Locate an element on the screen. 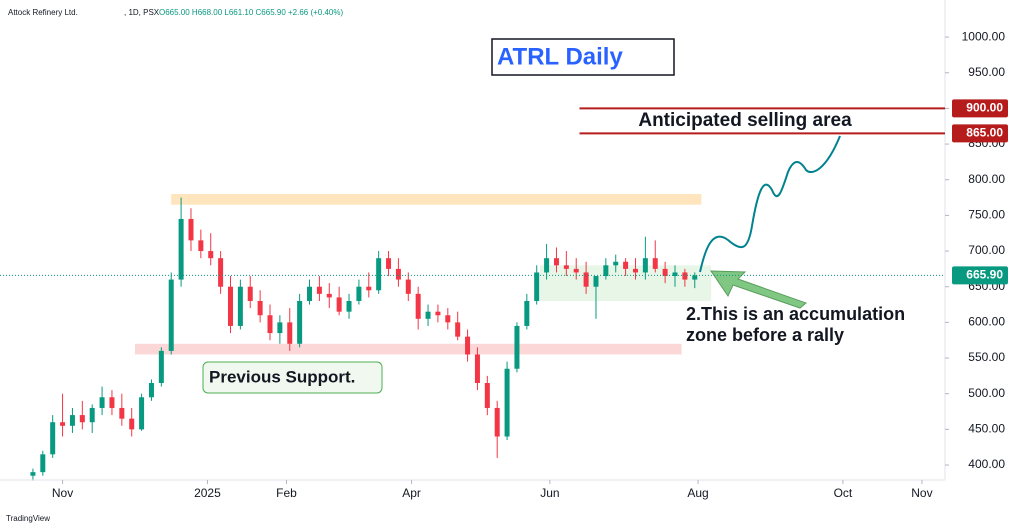 The width and height of the screenshot is (1024, 531). x-tick-label: Nov is located at coordinates (921, 493).